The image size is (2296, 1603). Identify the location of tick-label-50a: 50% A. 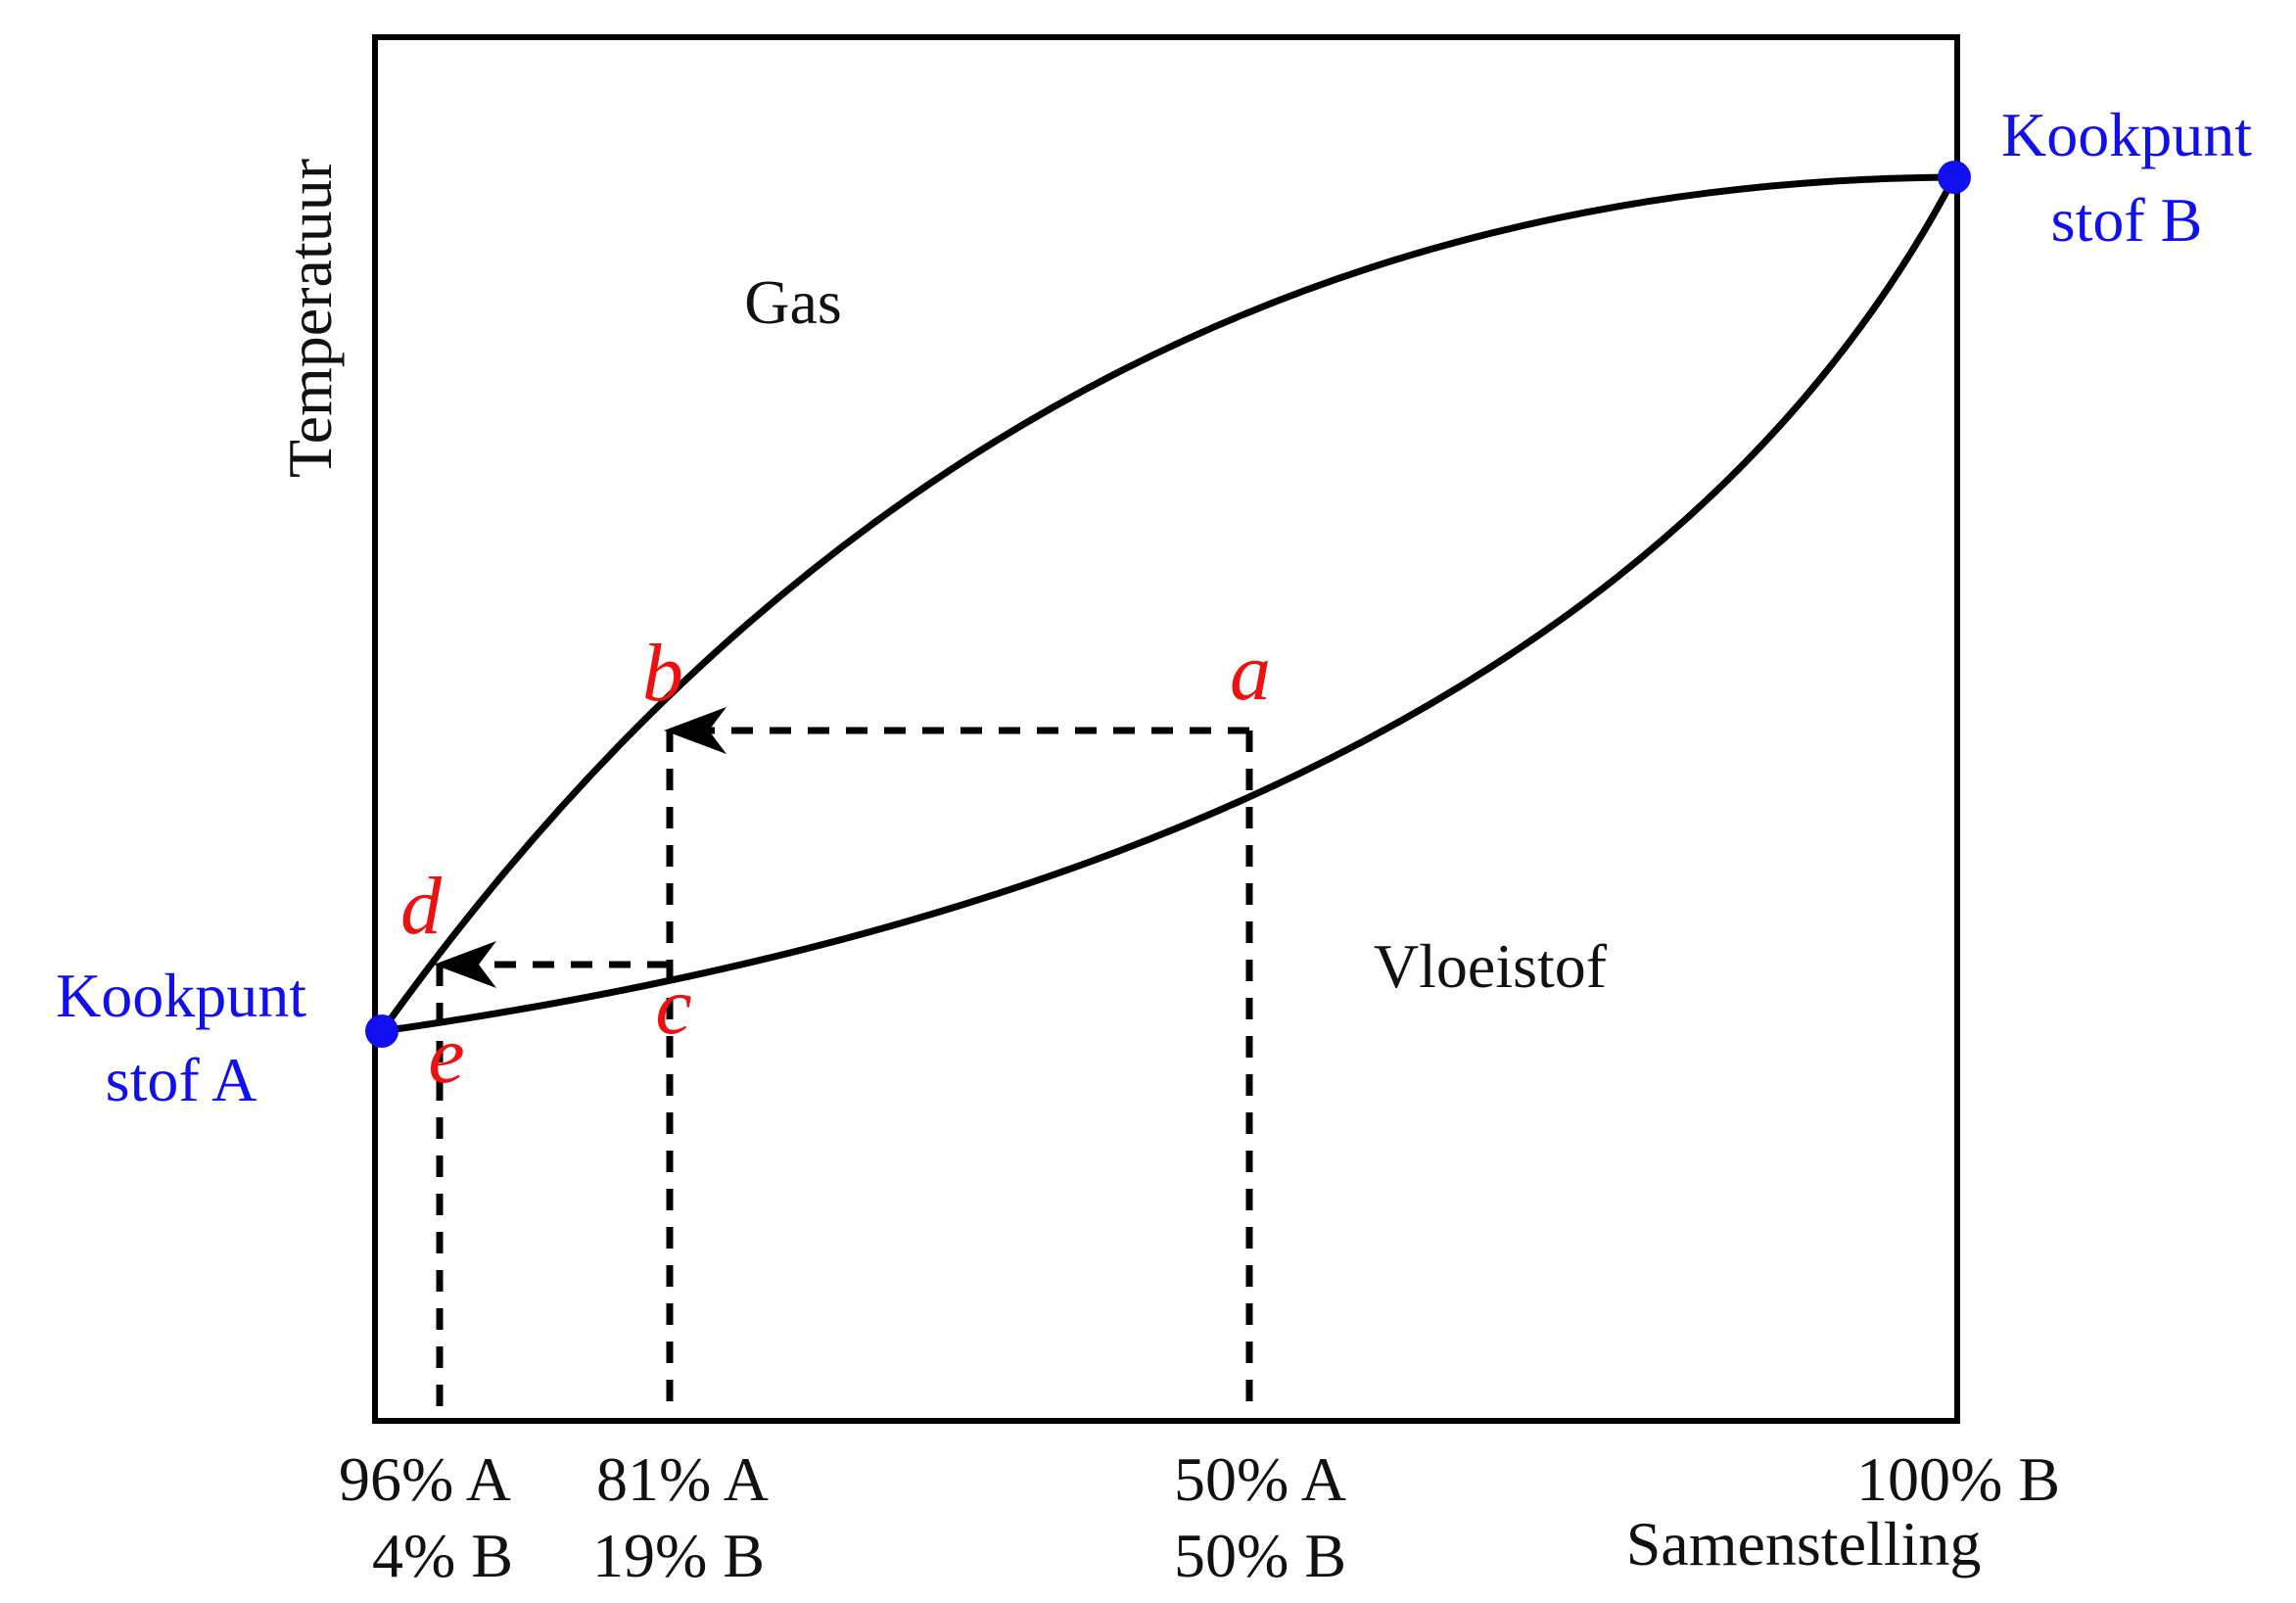
(1260, 1479).